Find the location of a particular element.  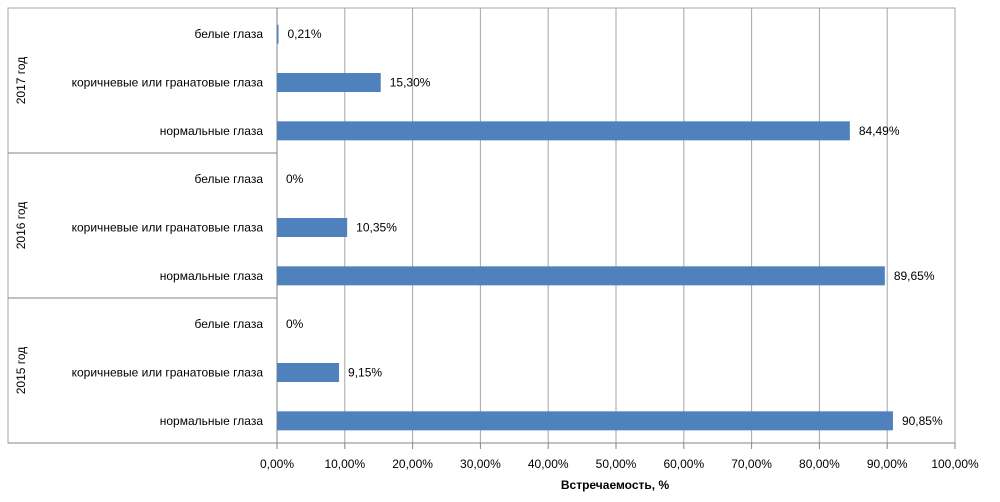

group-label: 2016 год is located at coordinates (21, 226).